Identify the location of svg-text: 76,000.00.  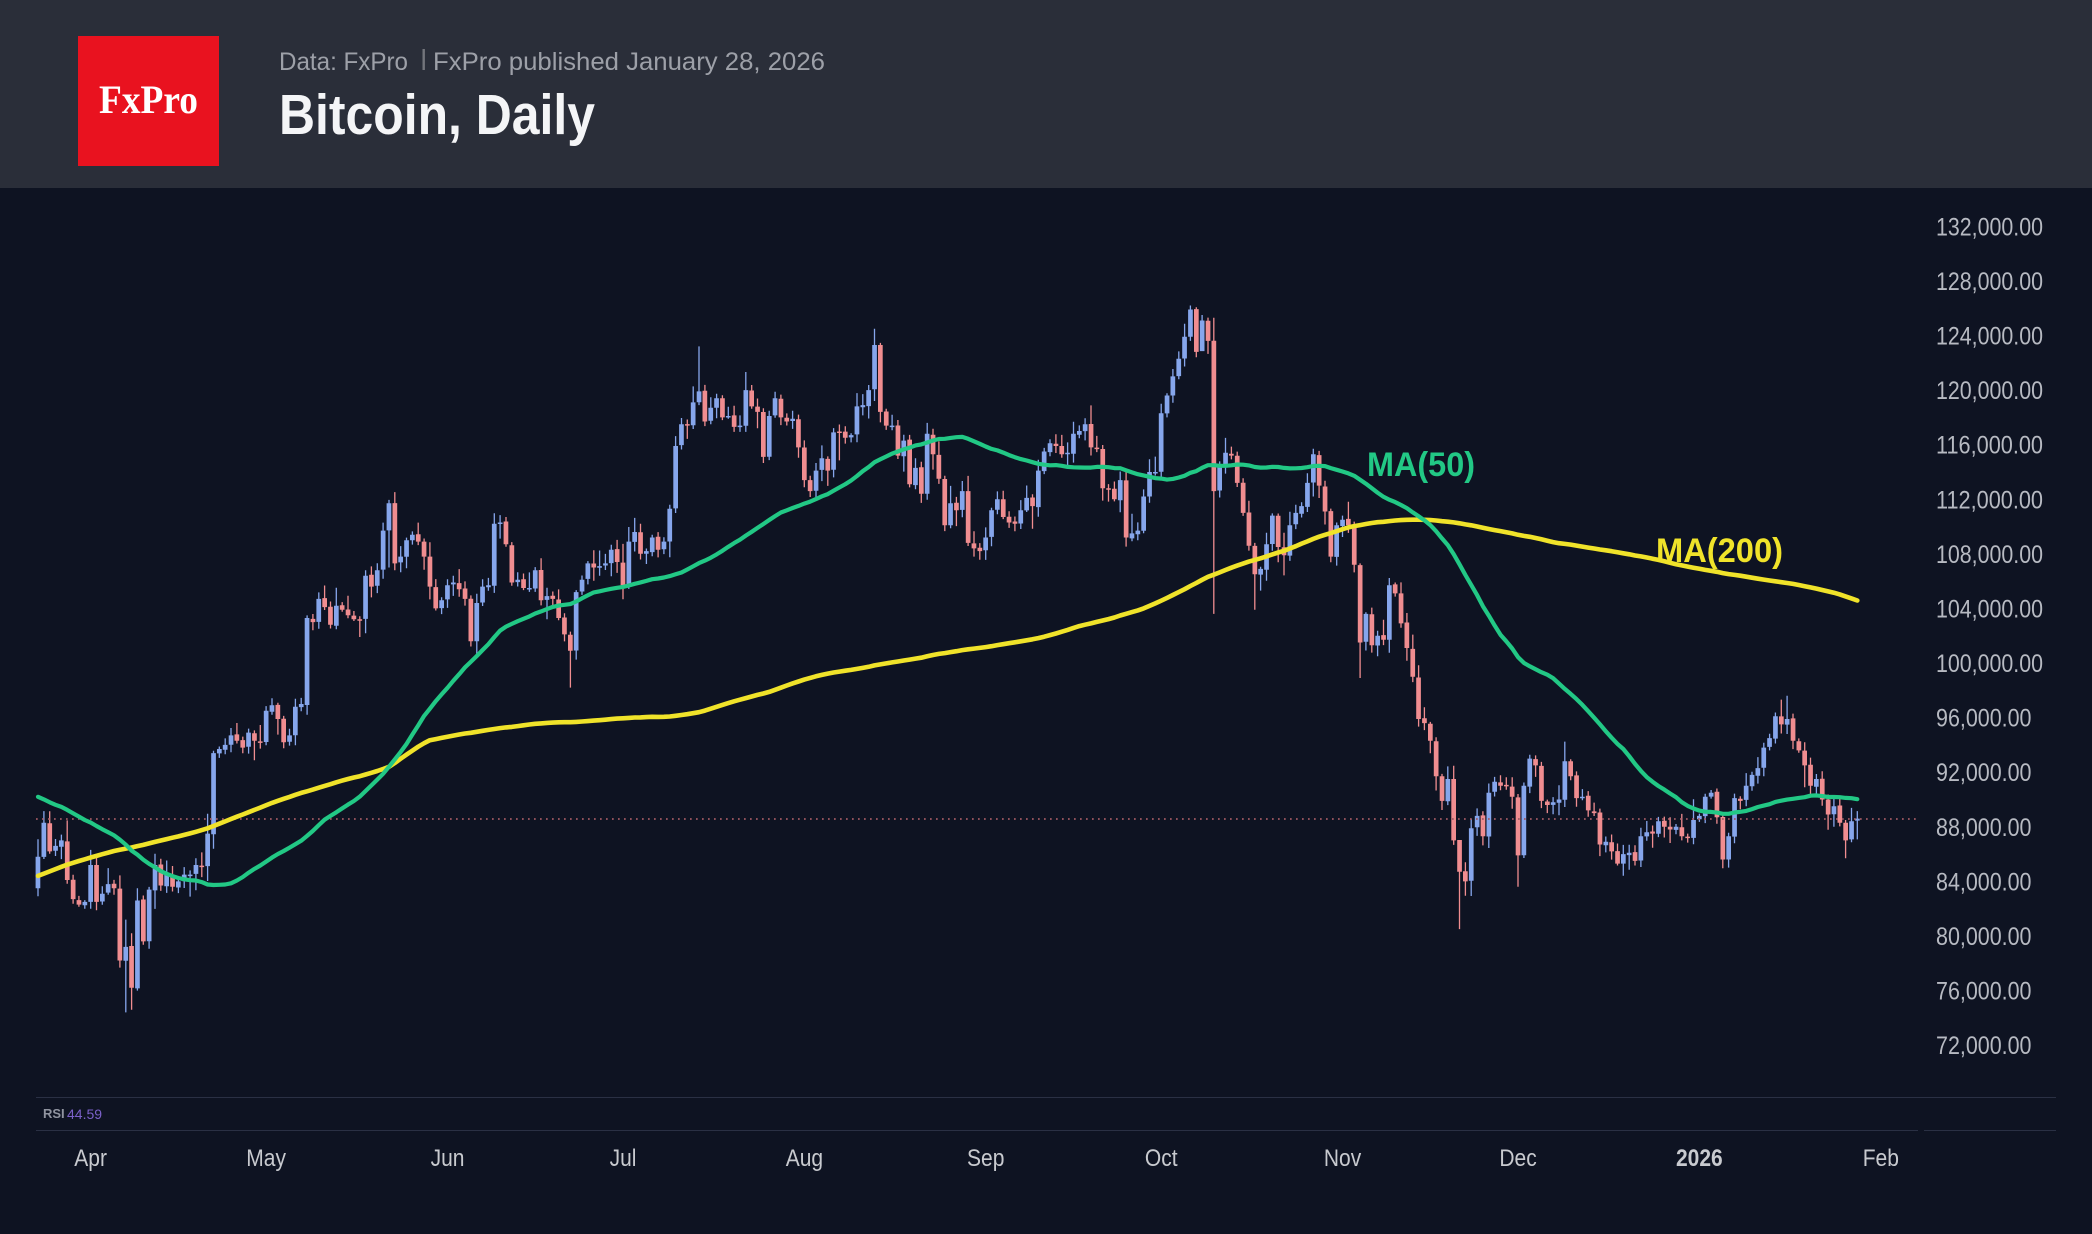
(1984, 992).